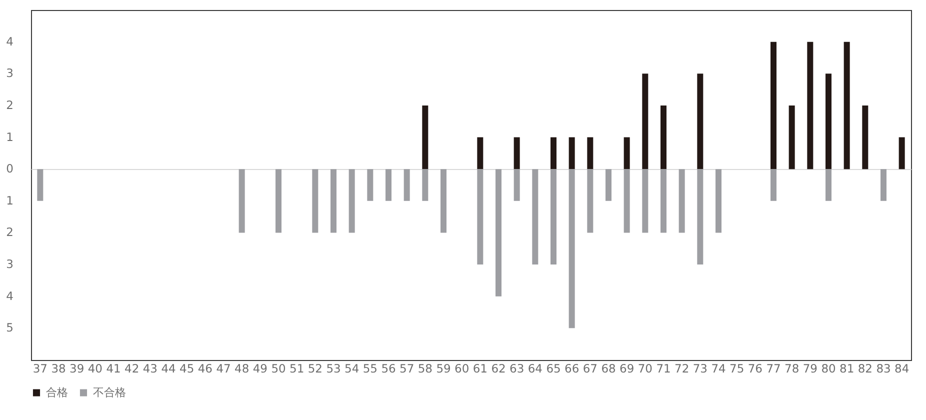 The image size is (926, 420). I want to click on x-tick-label: 54, so click(352, 369).